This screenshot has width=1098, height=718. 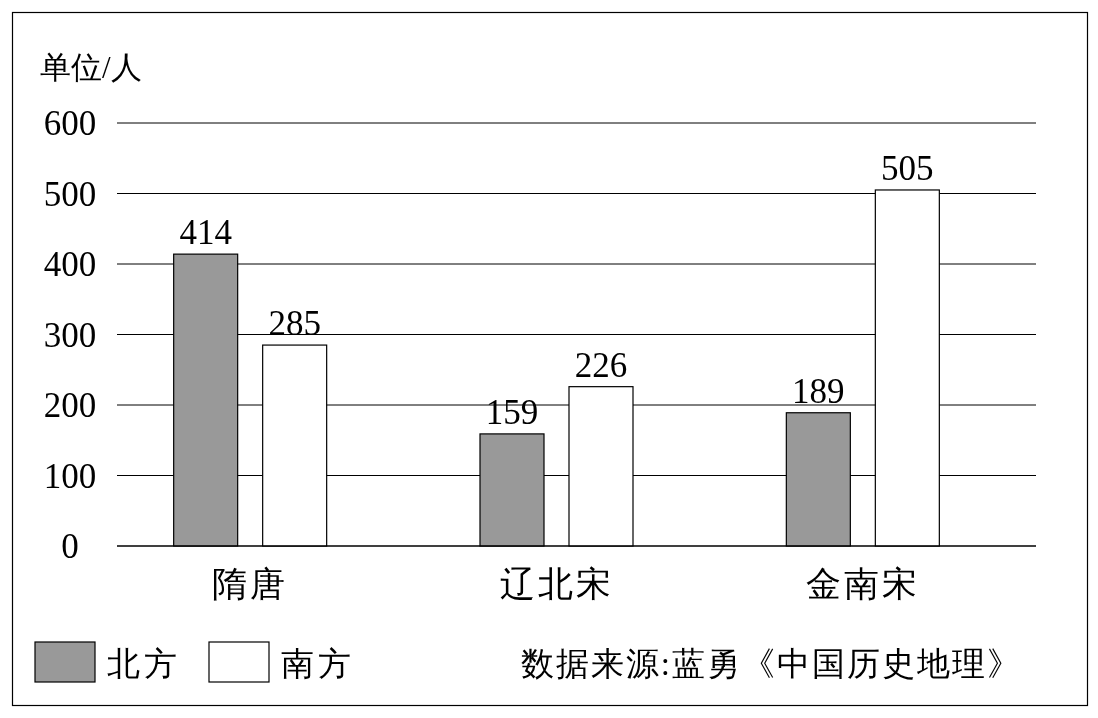 I want to click on y-tick-label: 0, so click(x=70, y=546).